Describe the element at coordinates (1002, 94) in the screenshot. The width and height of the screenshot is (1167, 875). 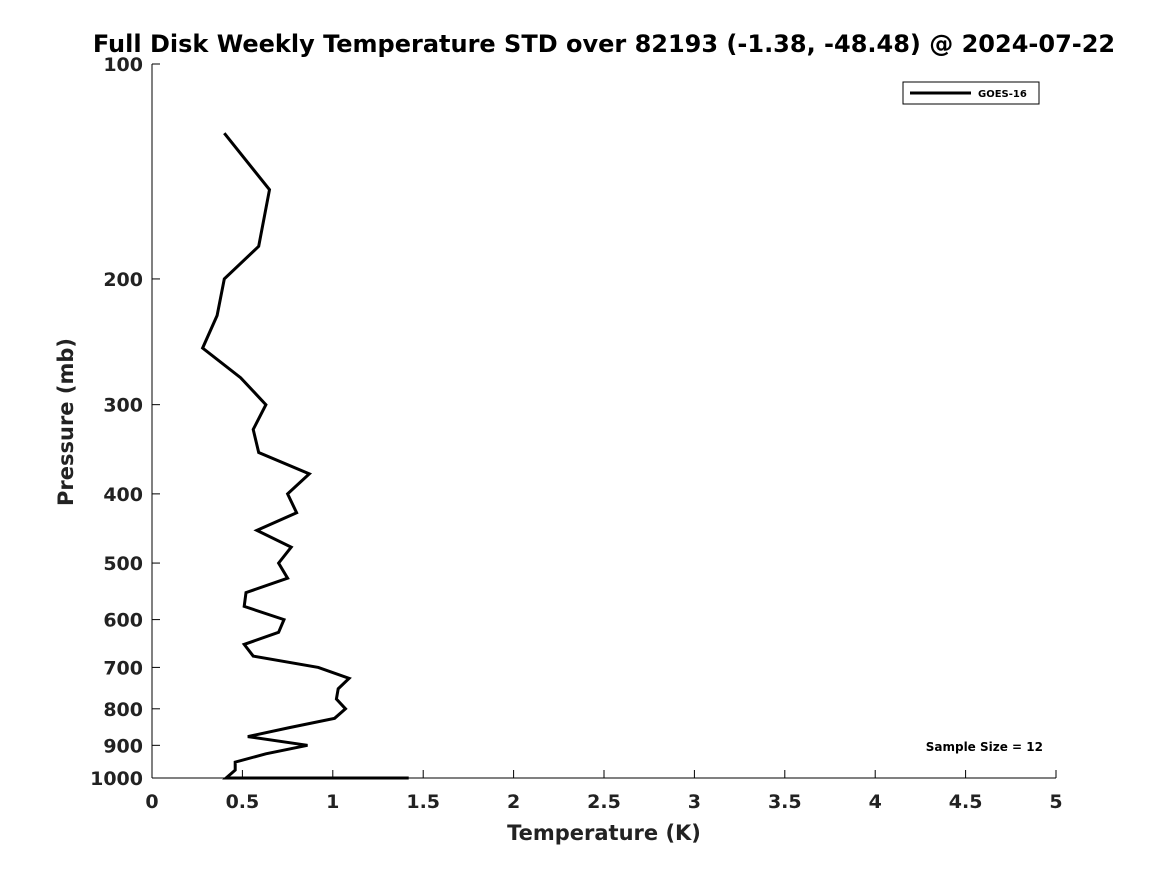
I see `legend-label-goes-16: GOES-16` at that location.